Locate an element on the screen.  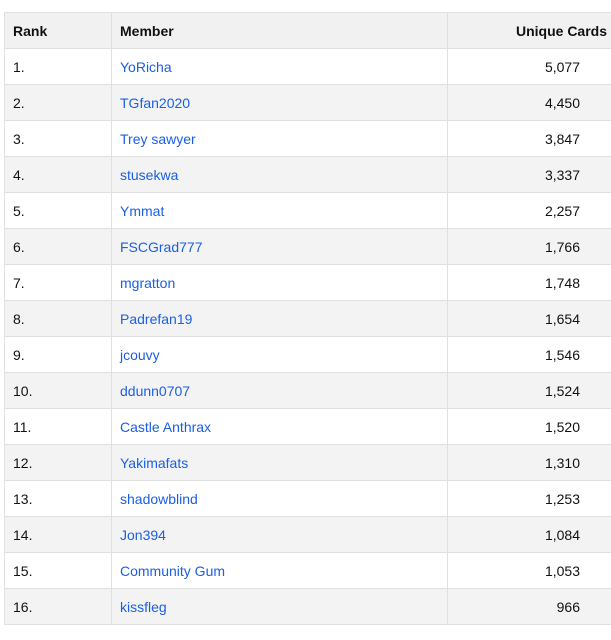
member-link: Castle Anthrax is located at coordinates (166, 426).